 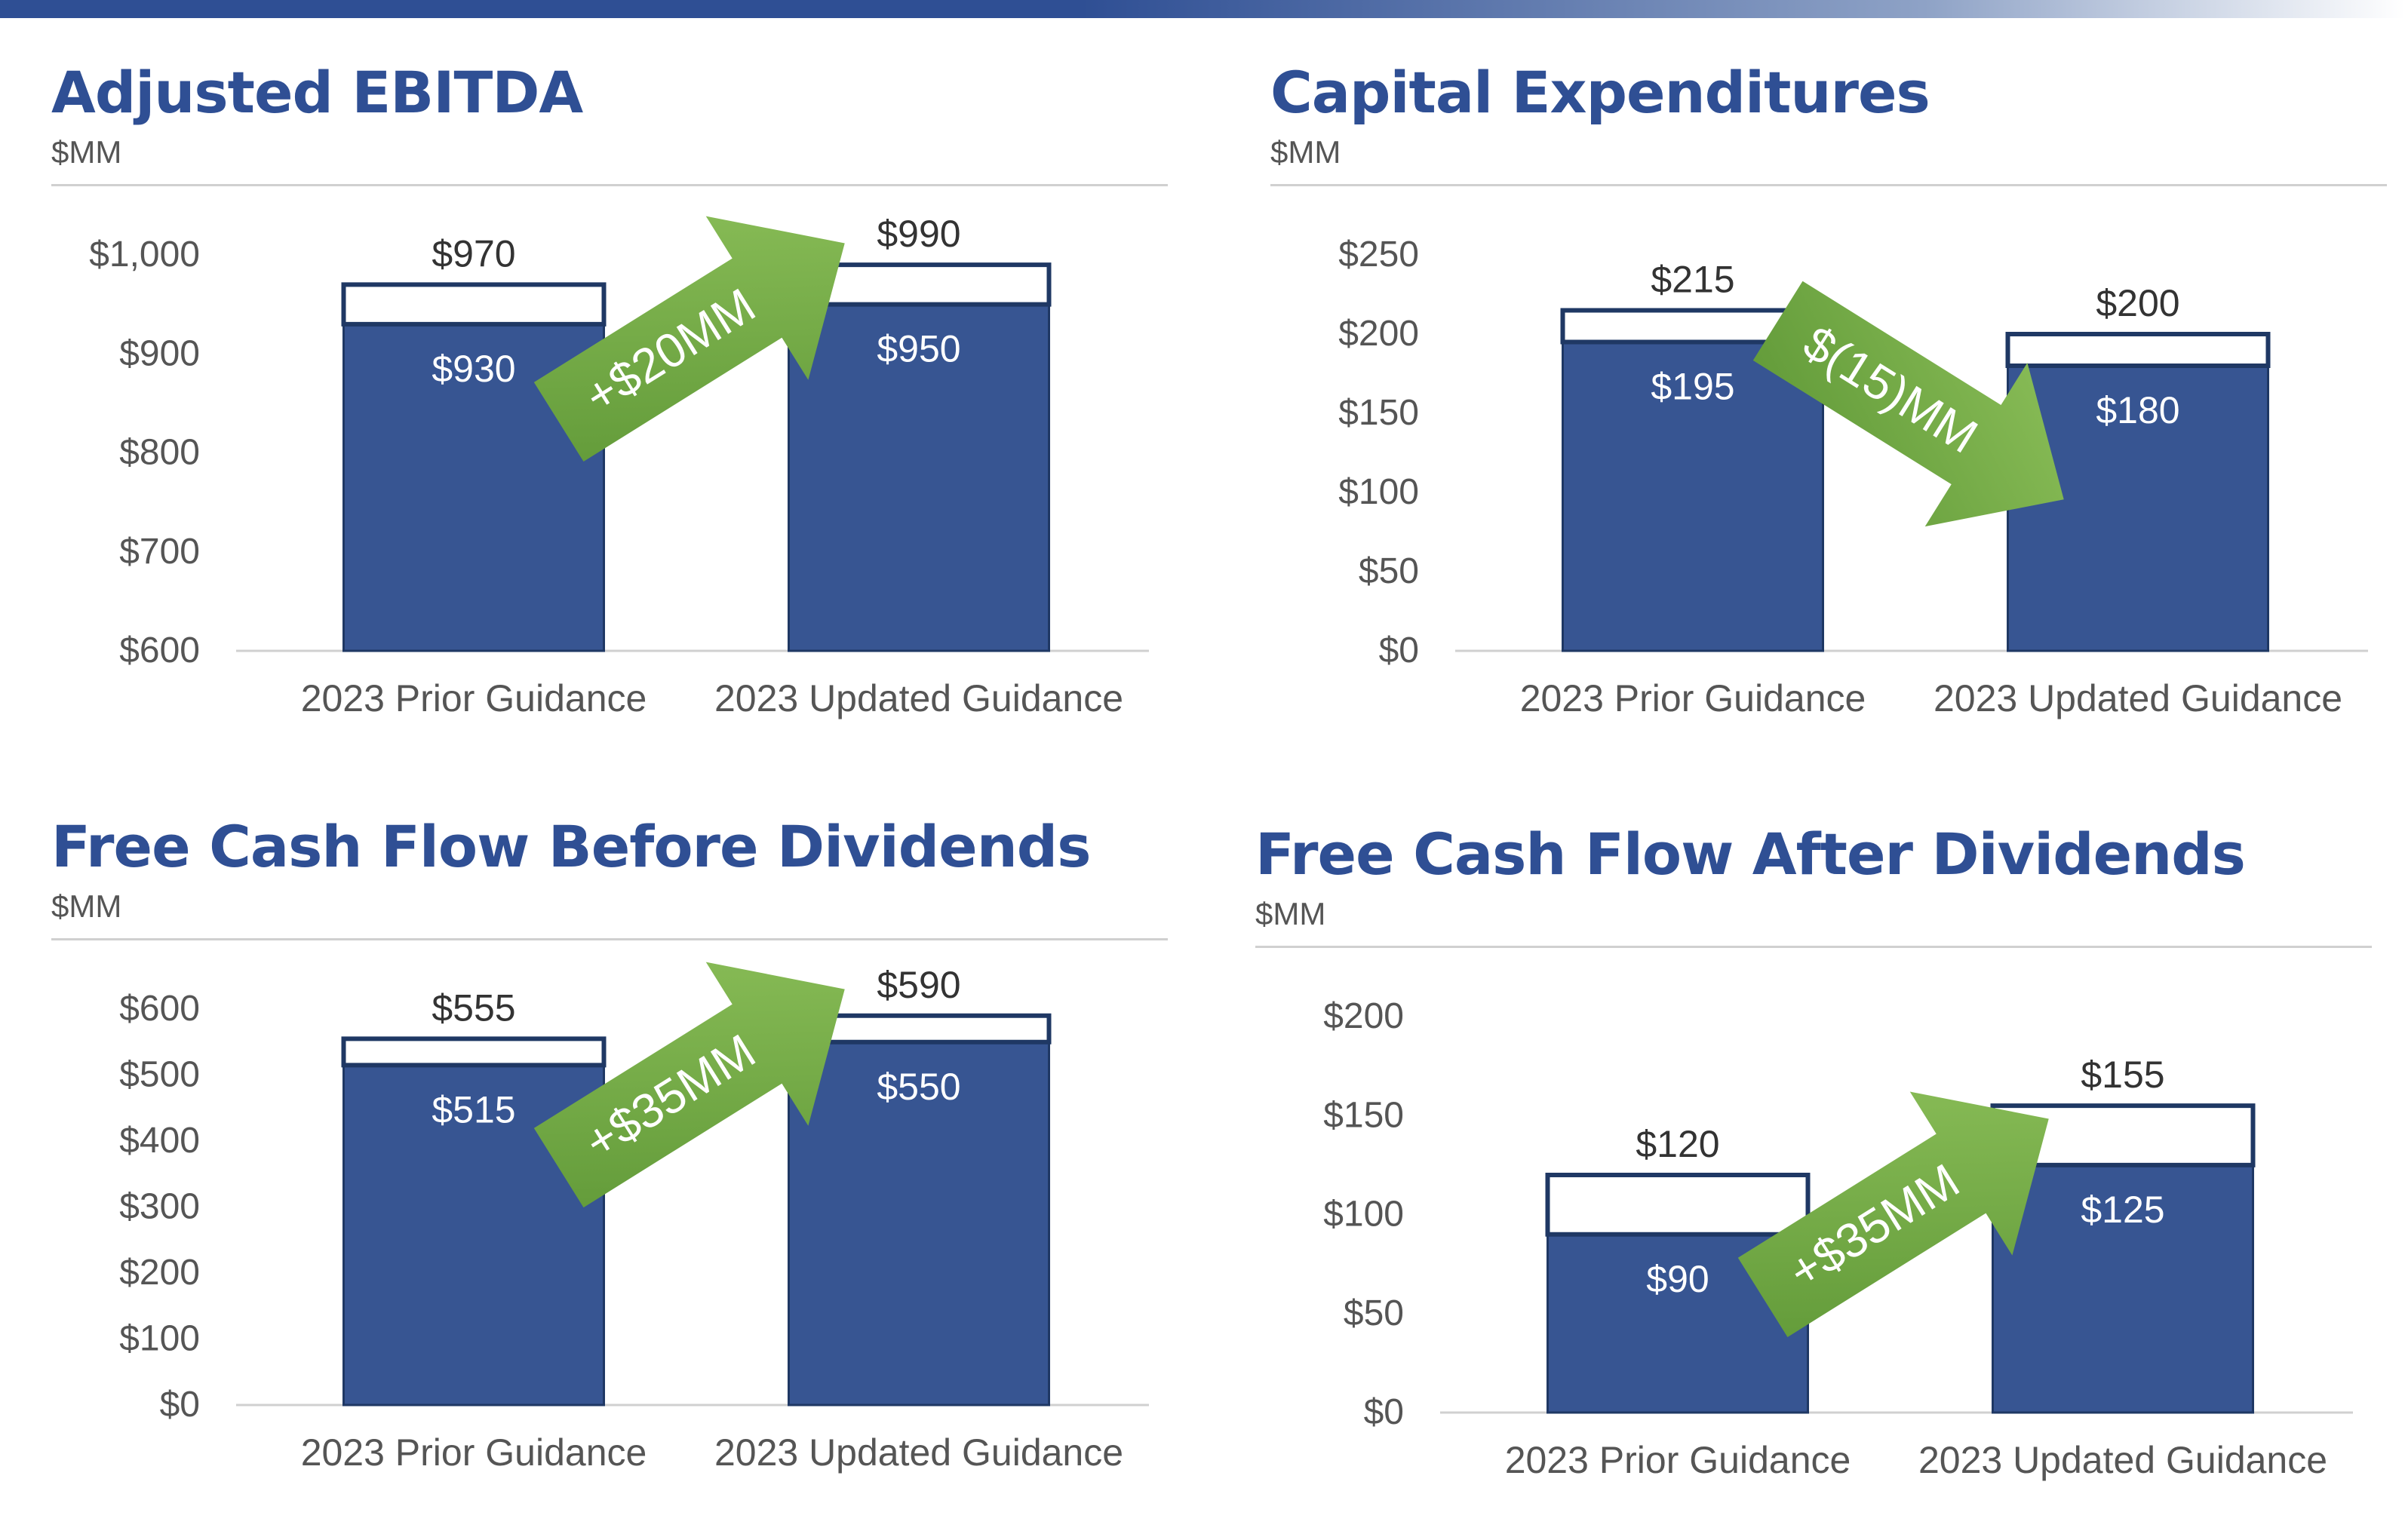 I want to click on data-label-low: $930, so click(x=474, y=369).